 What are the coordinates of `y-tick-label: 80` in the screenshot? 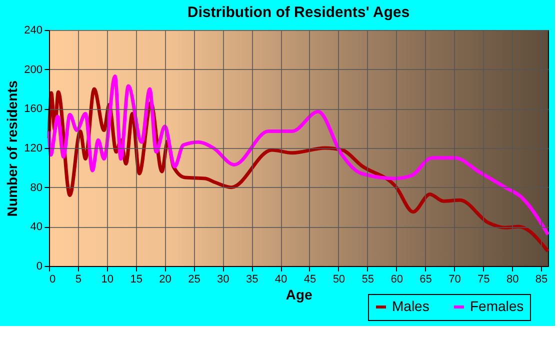 It's located at (36, 188).